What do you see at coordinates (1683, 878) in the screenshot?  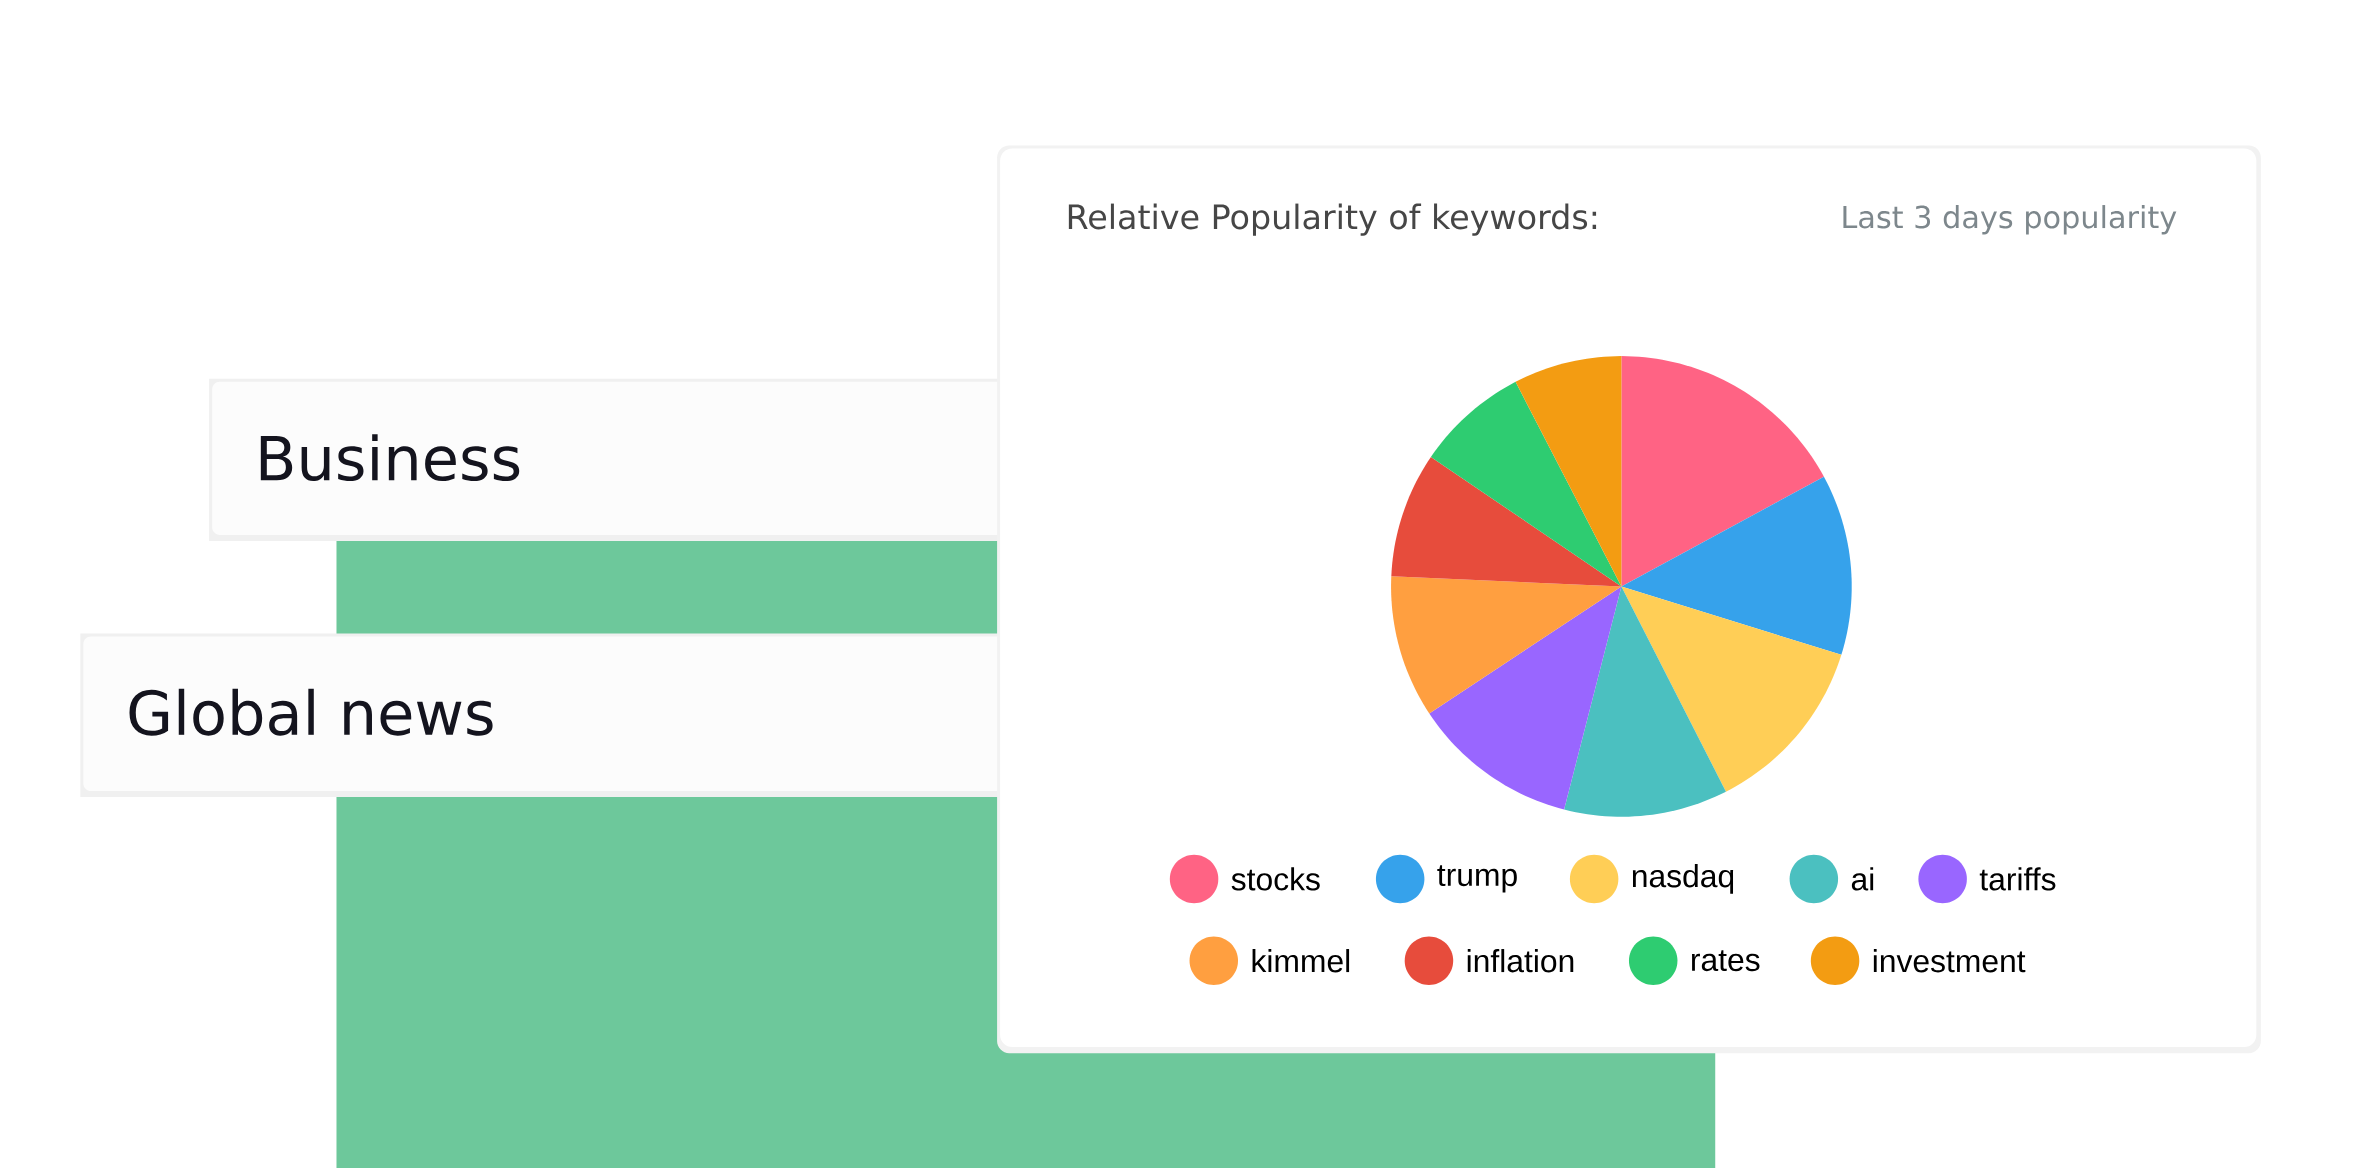 I see `legend-label: nasdaq` at bounding box center [1683, 878].